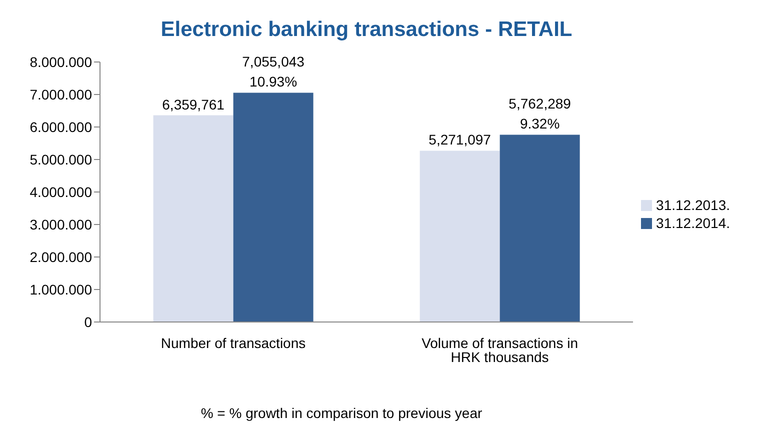  What do you see at coordinates (61, 289) in the screenshot?
I see `y-tick-label: 1.000.000` at bounding box center [61, 289].